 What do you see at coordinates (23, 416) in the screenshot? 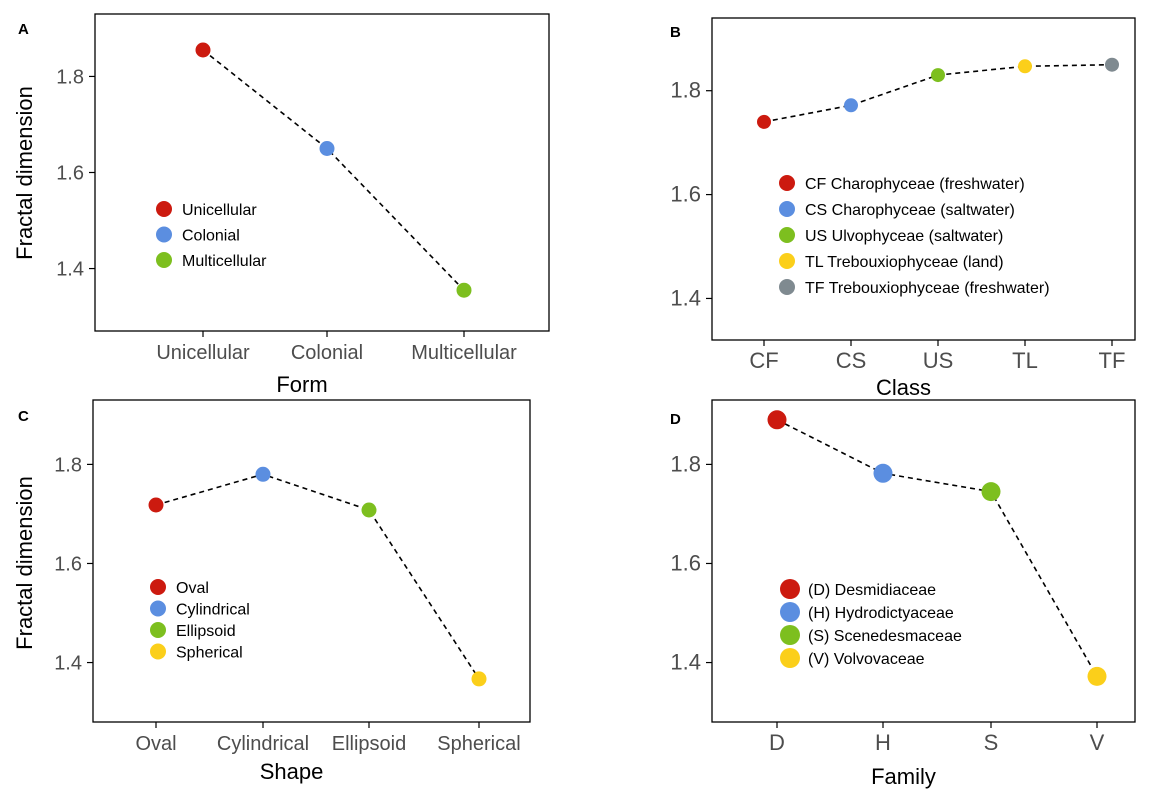
I see `panel-label: C` at bounding box center [23, 416].